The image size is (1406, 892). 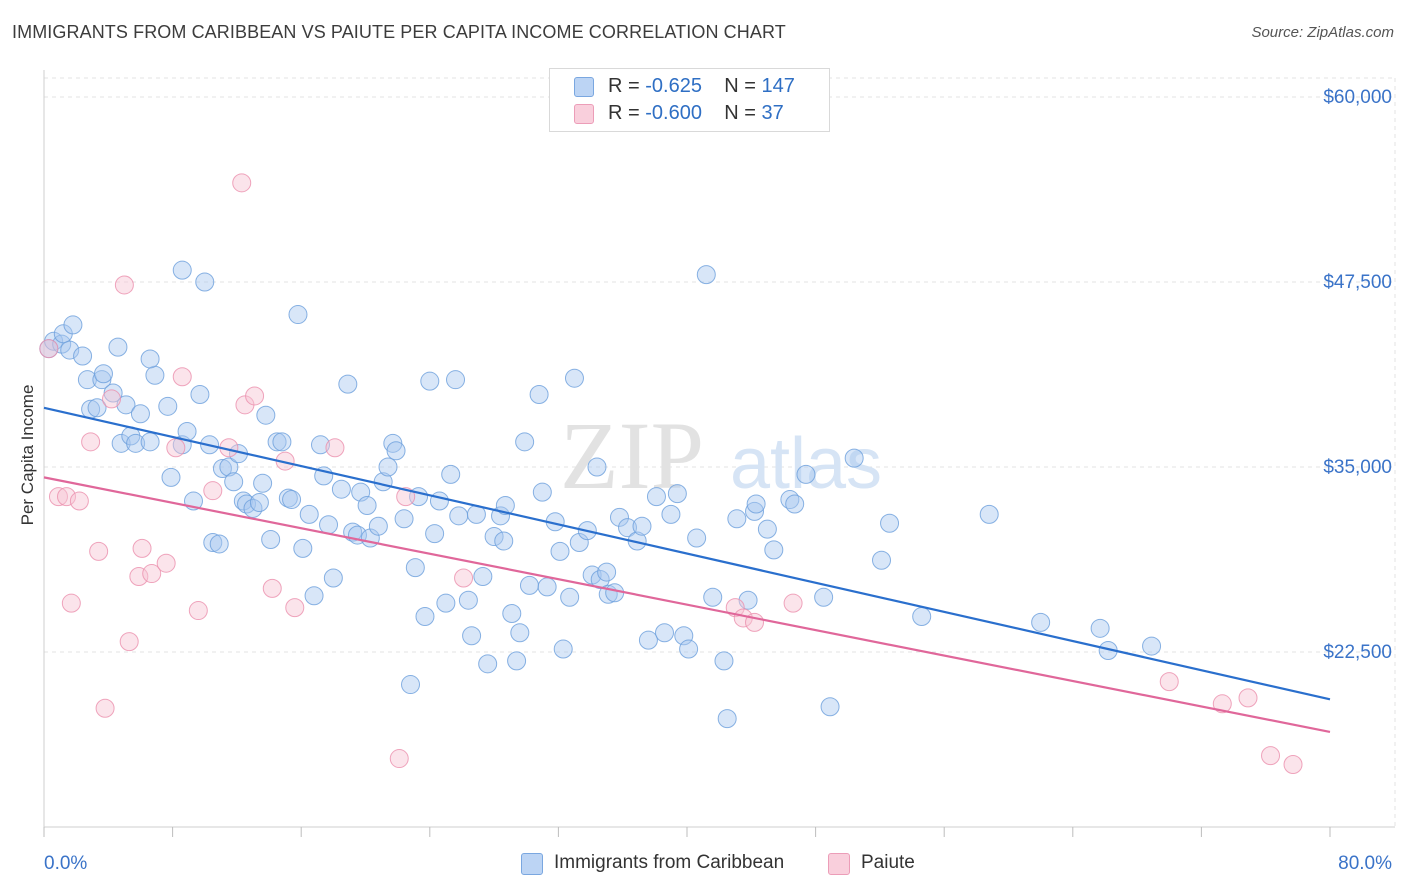 I want to click on watermark: ZIP atlas, so click(x=721, y=455).